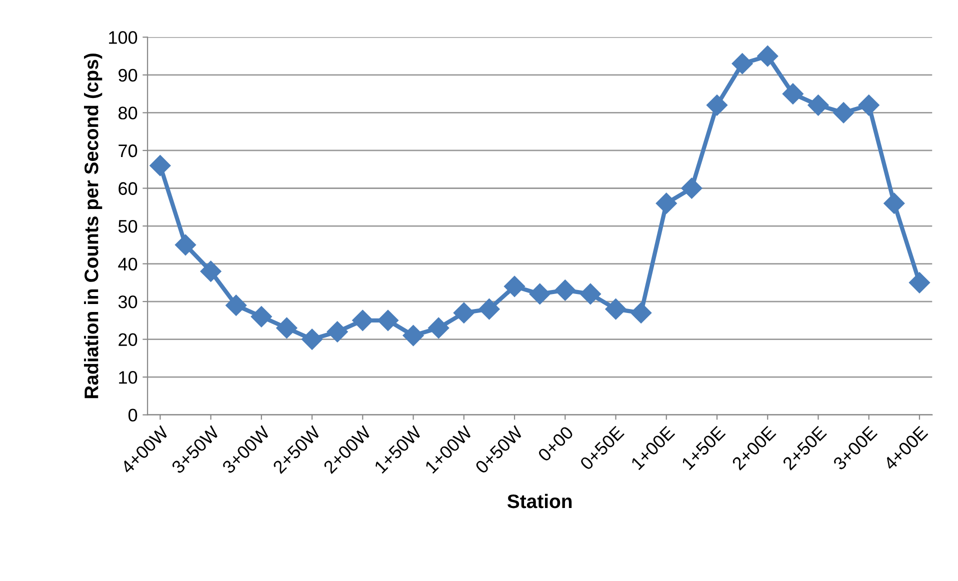 The width and height of the screenshot is (958, 581). What do you see at coordinates (128, 226) in the screenshot?
I see `y-tick-label: 50` at bounding box center [128, 226].